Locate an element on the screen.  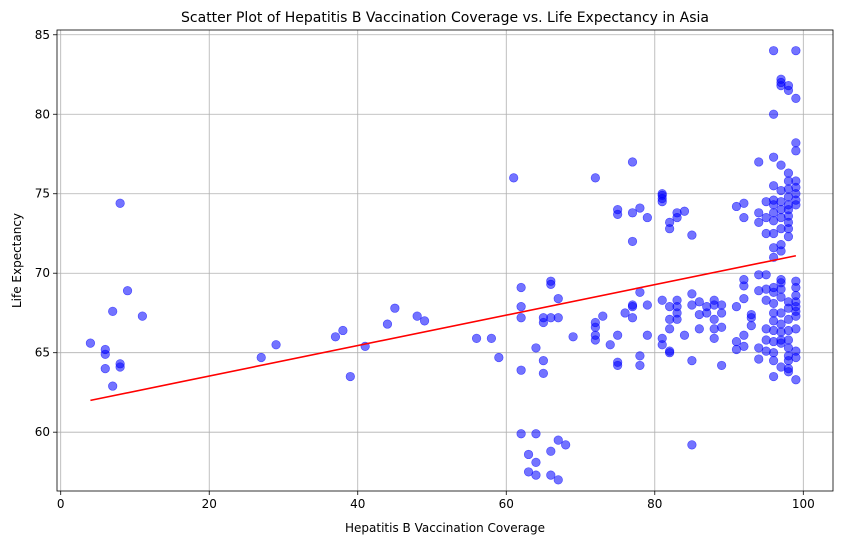
y-tick-label: 85 is located at coordinates (42, 35).